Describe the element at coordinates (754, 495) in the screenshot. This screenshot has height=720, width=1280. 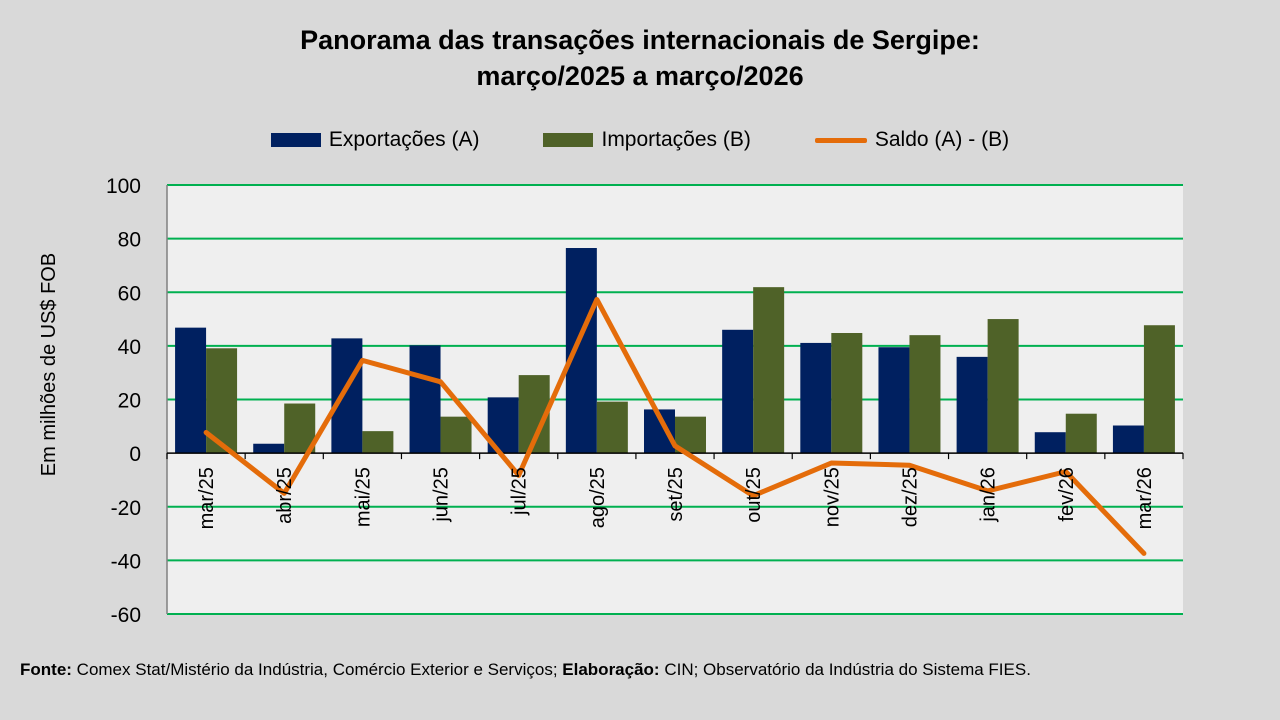
I see `x-tick-label: out/25` at that location.